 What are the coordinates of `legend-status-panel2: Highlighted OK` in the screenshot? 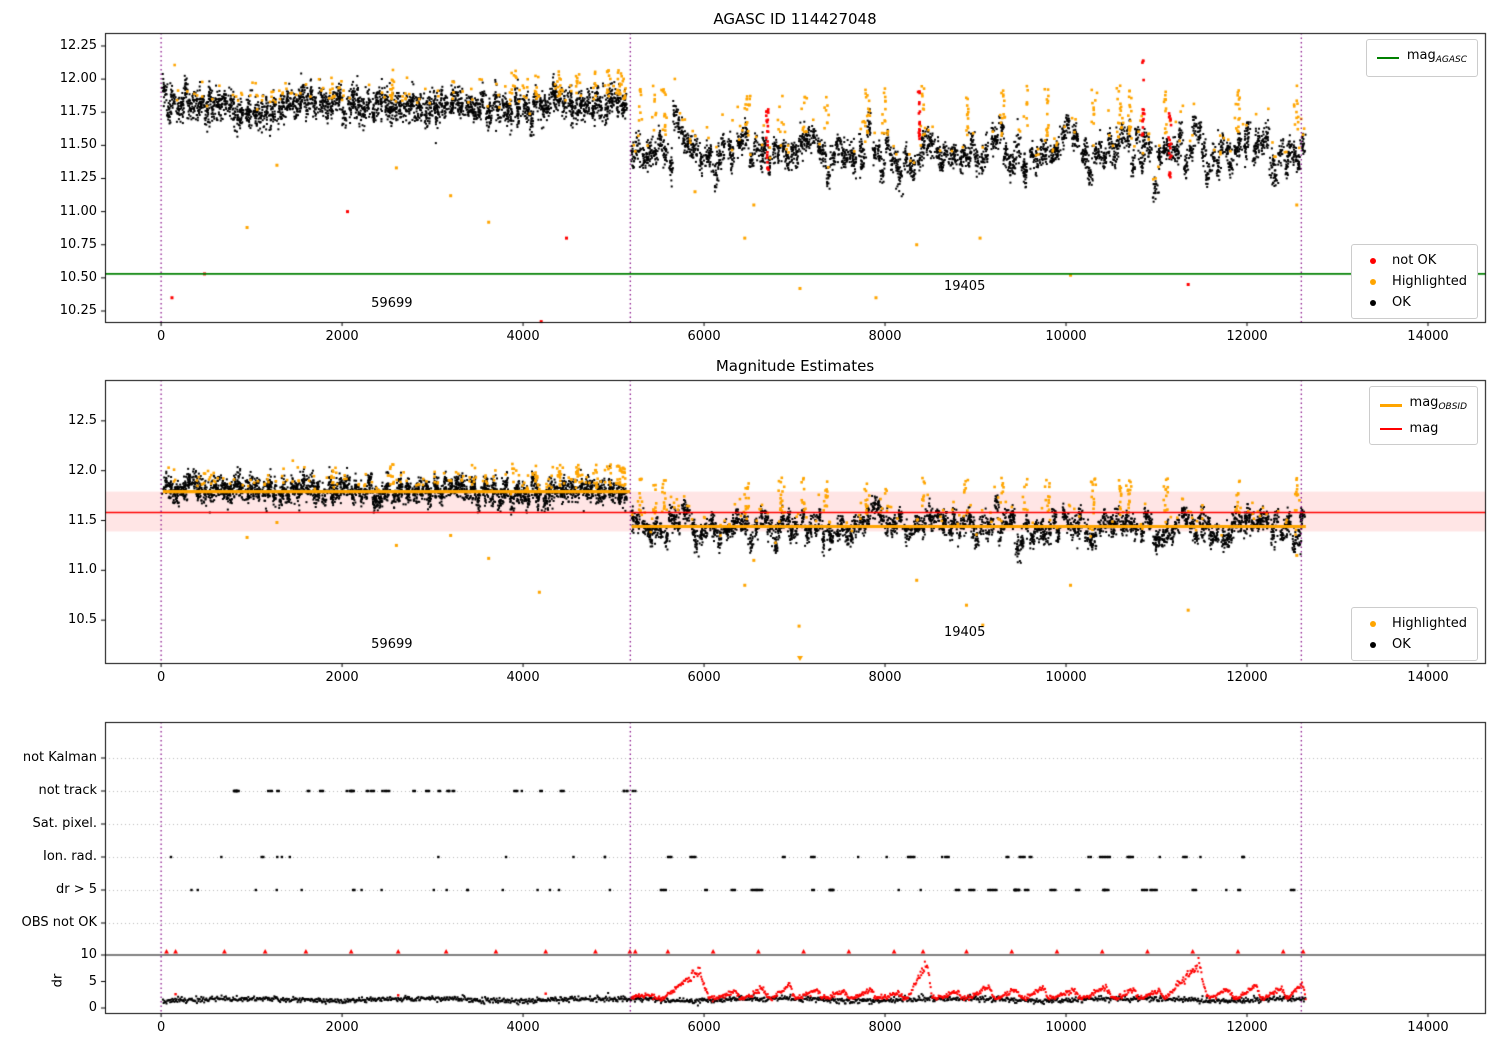 It's located at (1414, 634).